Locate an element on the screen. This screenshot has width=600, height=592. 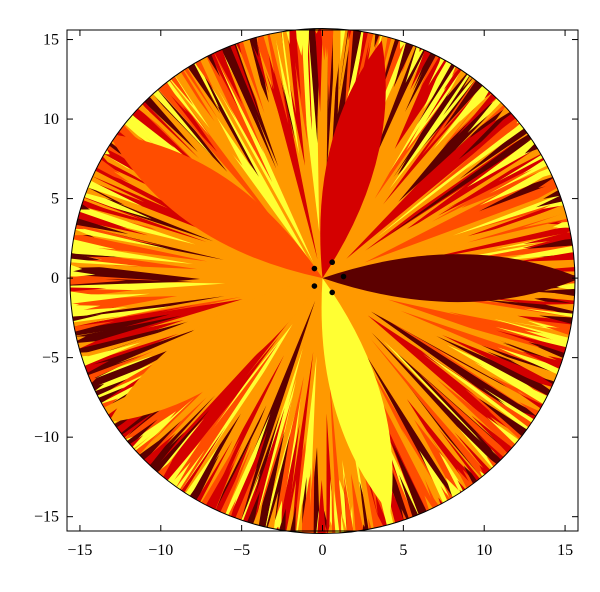
y-tick-label: −15 is located at coordinates (46, 517).